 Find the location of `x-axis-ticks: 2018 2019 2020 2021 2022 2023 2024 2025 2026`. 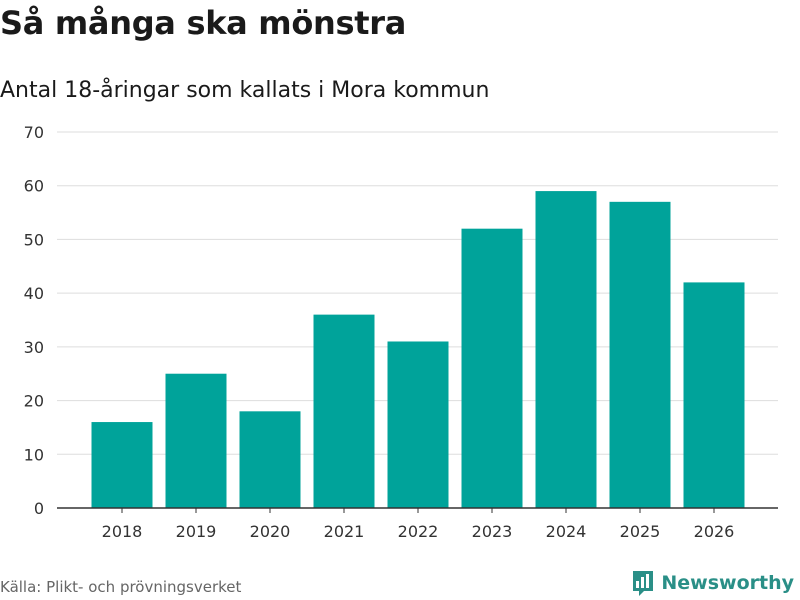

x-axis-ticks: 2018 2019 2020 2021 2022 2023 2024 2025 2026 is located at coordinates (418, 524).